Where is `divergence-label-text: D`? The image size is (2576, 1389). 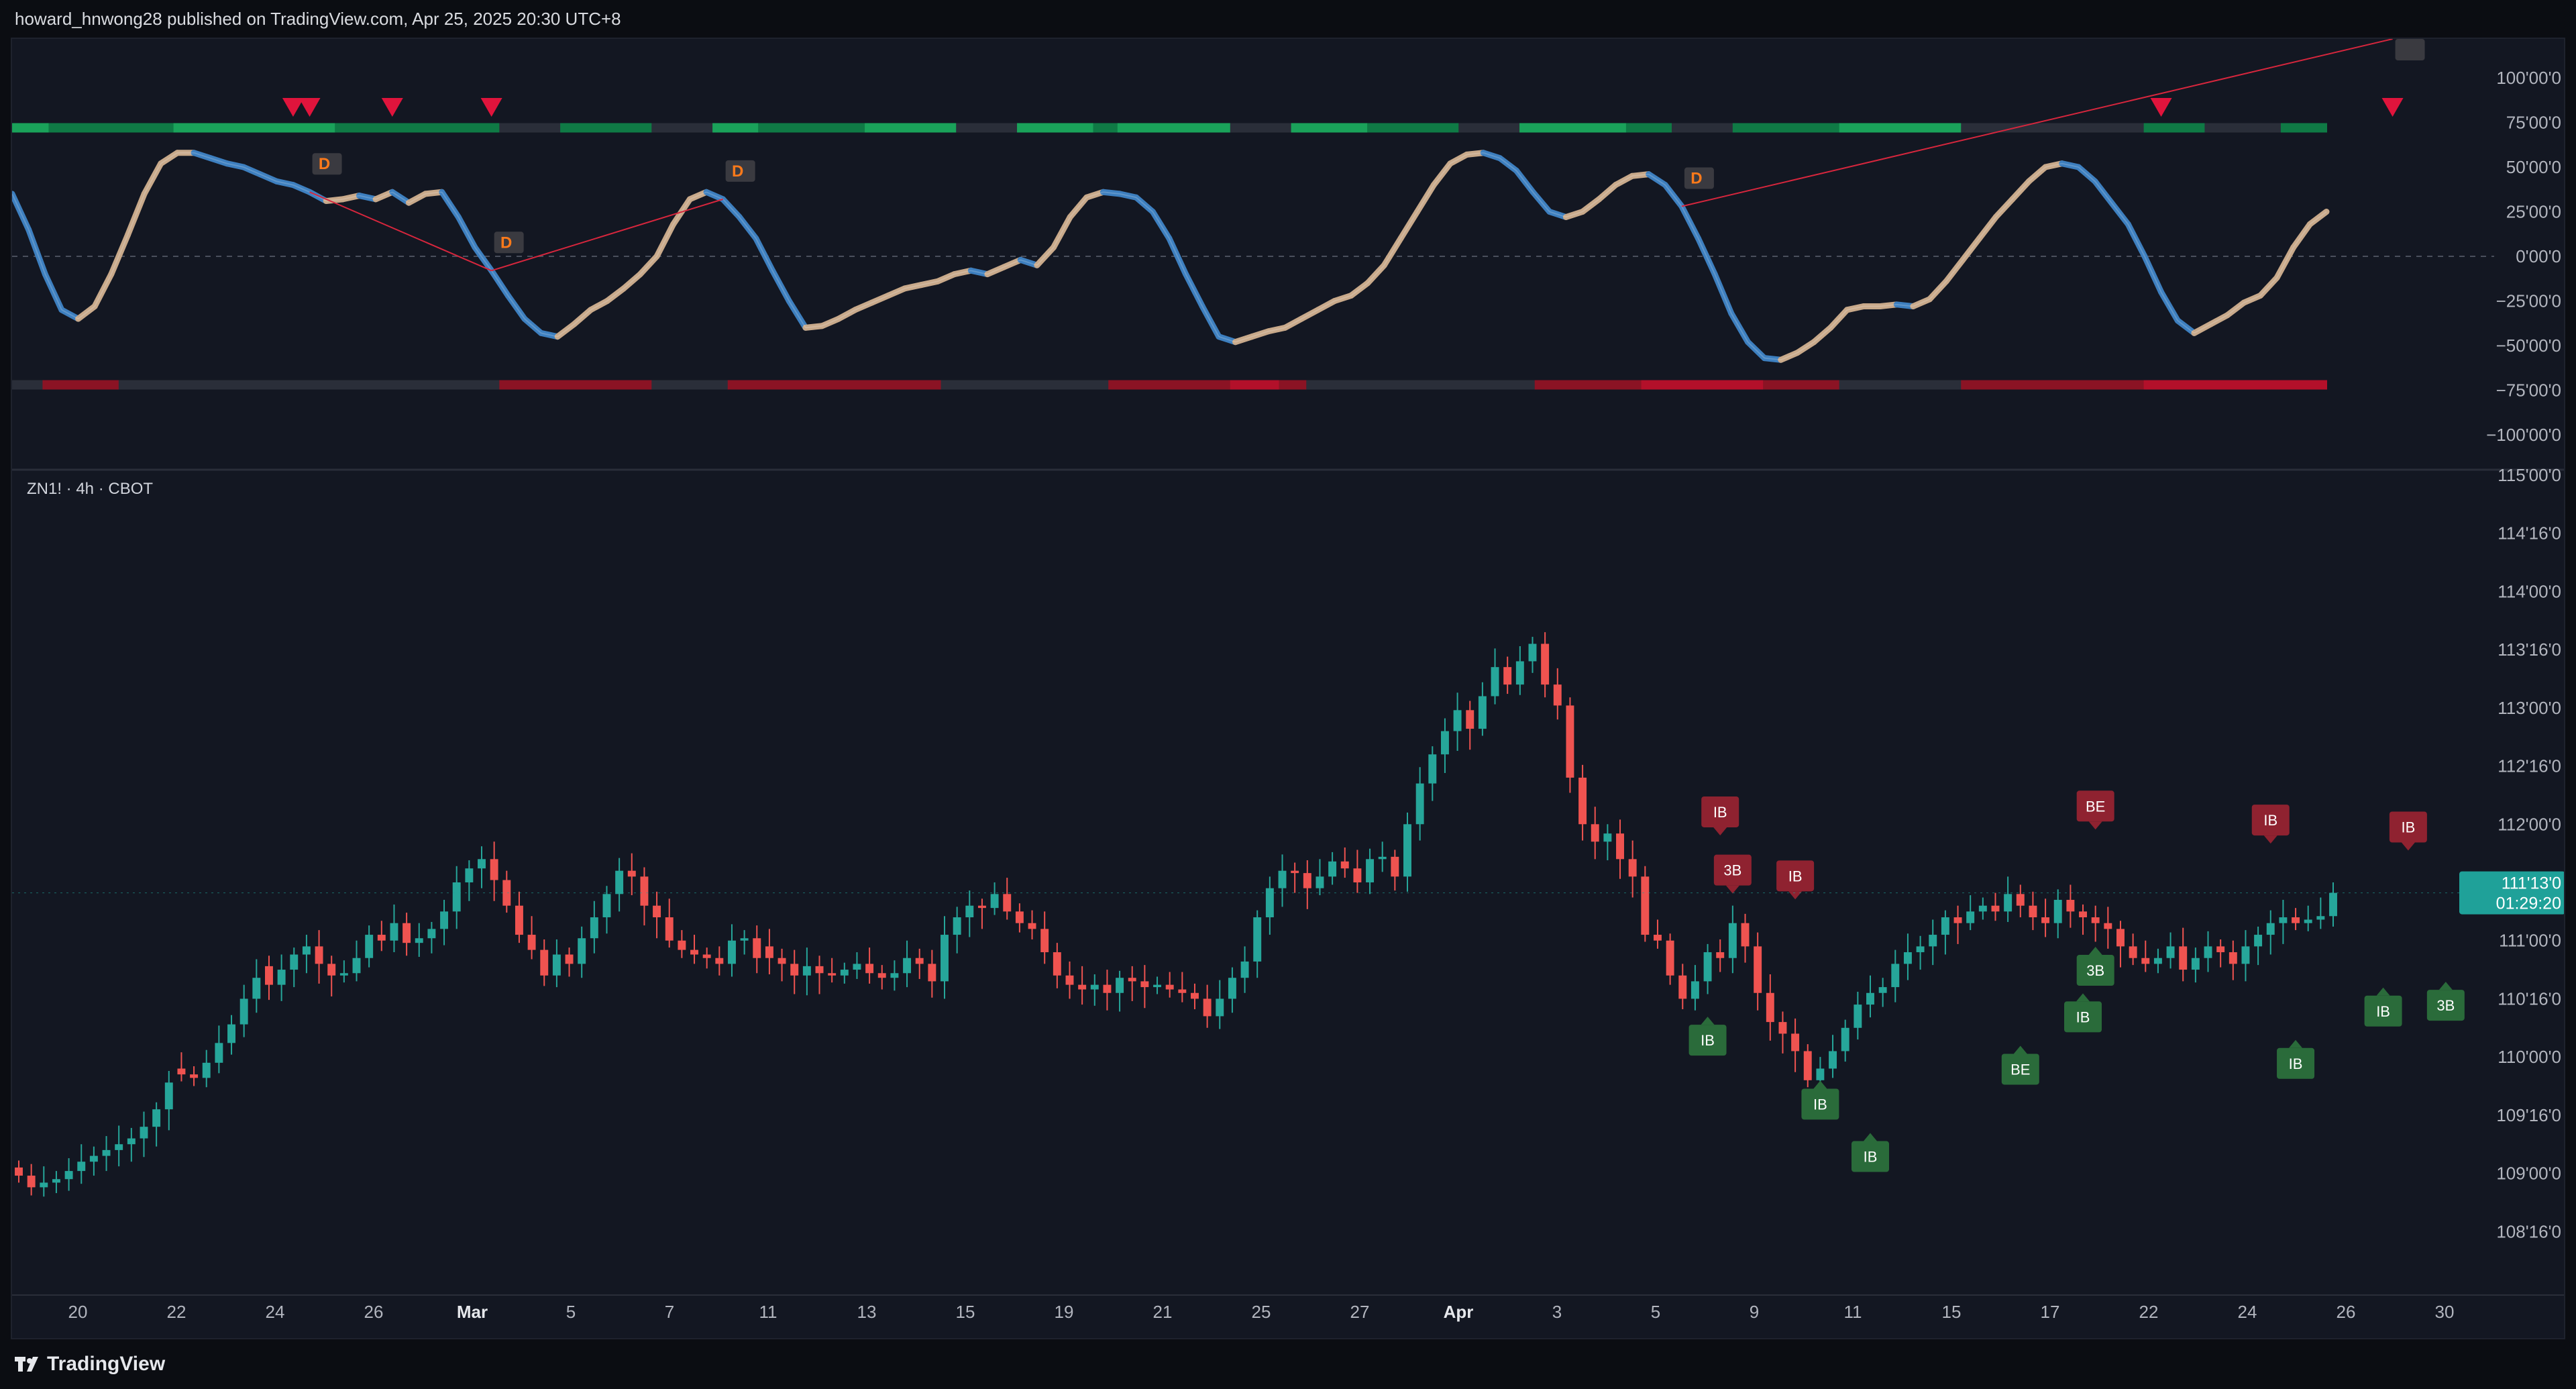 divergence-label-text: D is located at coordinates (1696, 179).